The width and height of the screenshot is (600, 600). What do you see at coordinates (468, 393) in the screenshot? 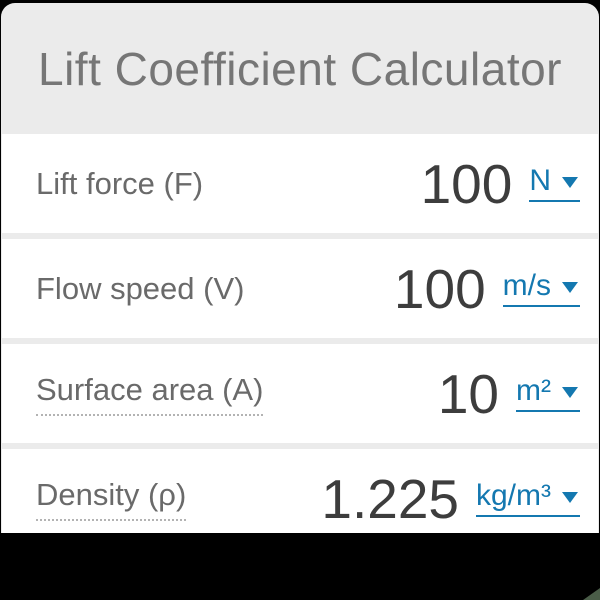
I see `surface-area-value-input: 10` at bounding box center [468, 393].